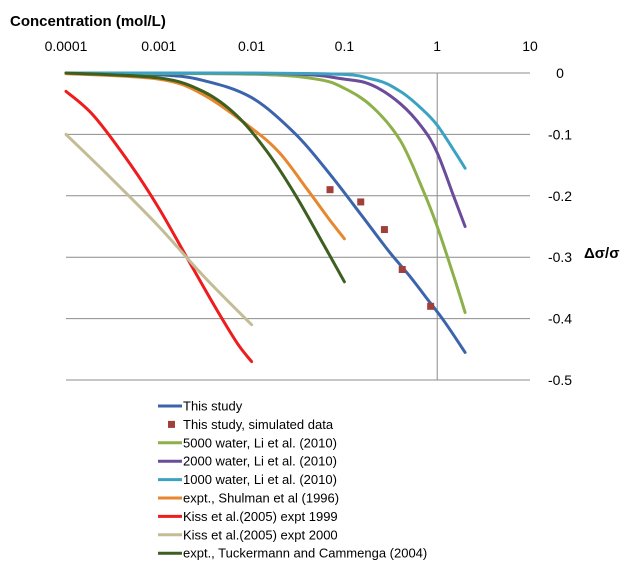 Image resolution: width=638 pixels, height=568 pixels. I want to click on legend-label: 2000 water, Li et al. (2010), so click(260, 461).